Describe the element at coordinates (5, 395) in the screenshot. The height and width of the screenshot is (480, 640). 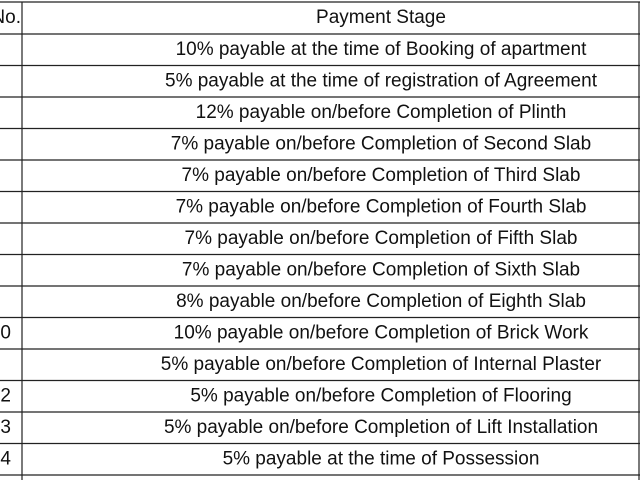
I see `row-no: 2` at that location.